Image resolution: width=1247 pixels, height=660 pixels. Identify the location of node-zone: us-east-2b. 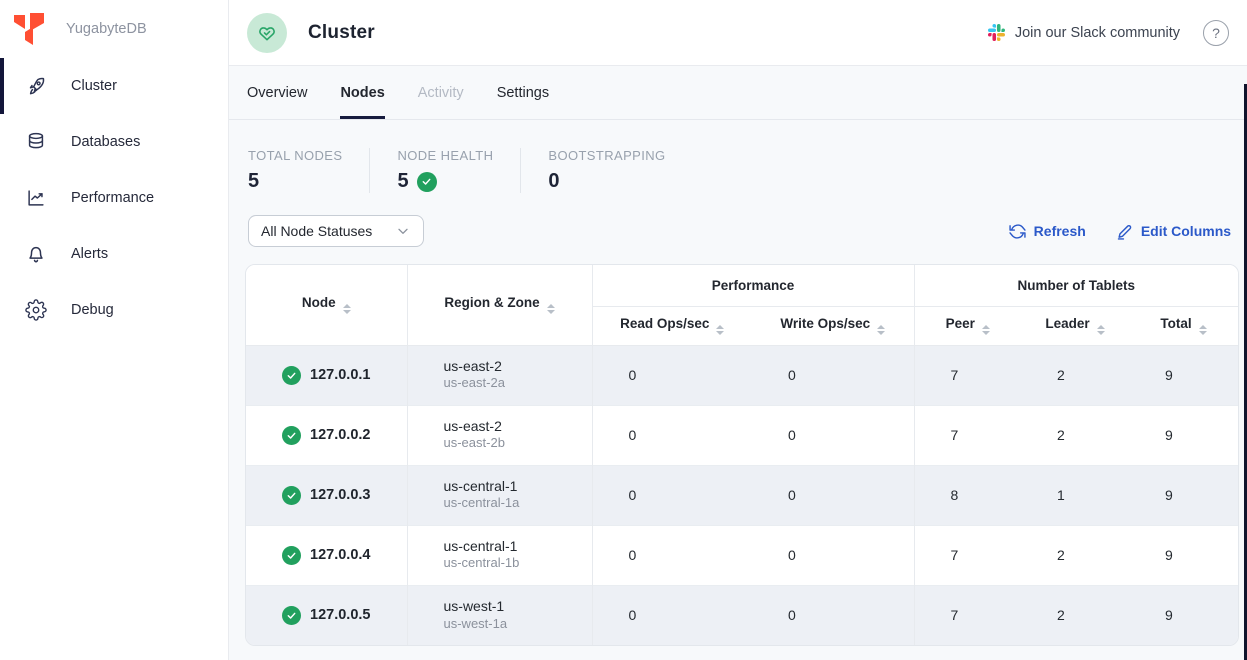
(474, 443).